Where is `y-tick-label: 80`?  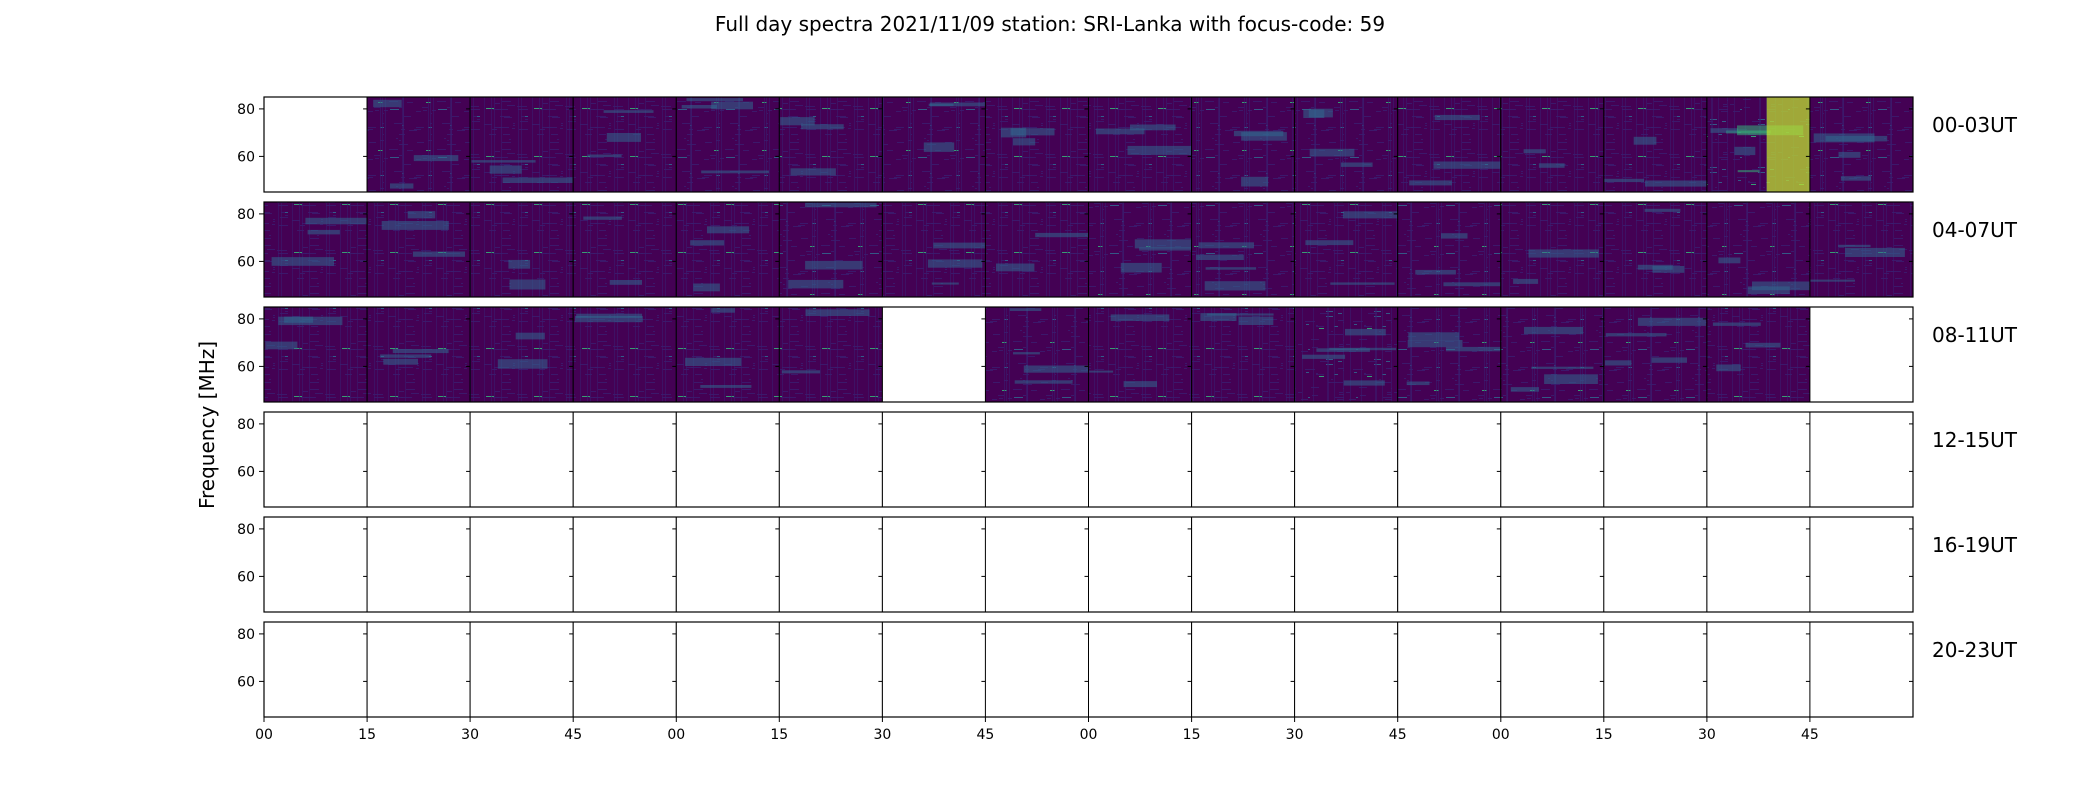
y-tick-label: 80 is located at coordinates (246, 320).